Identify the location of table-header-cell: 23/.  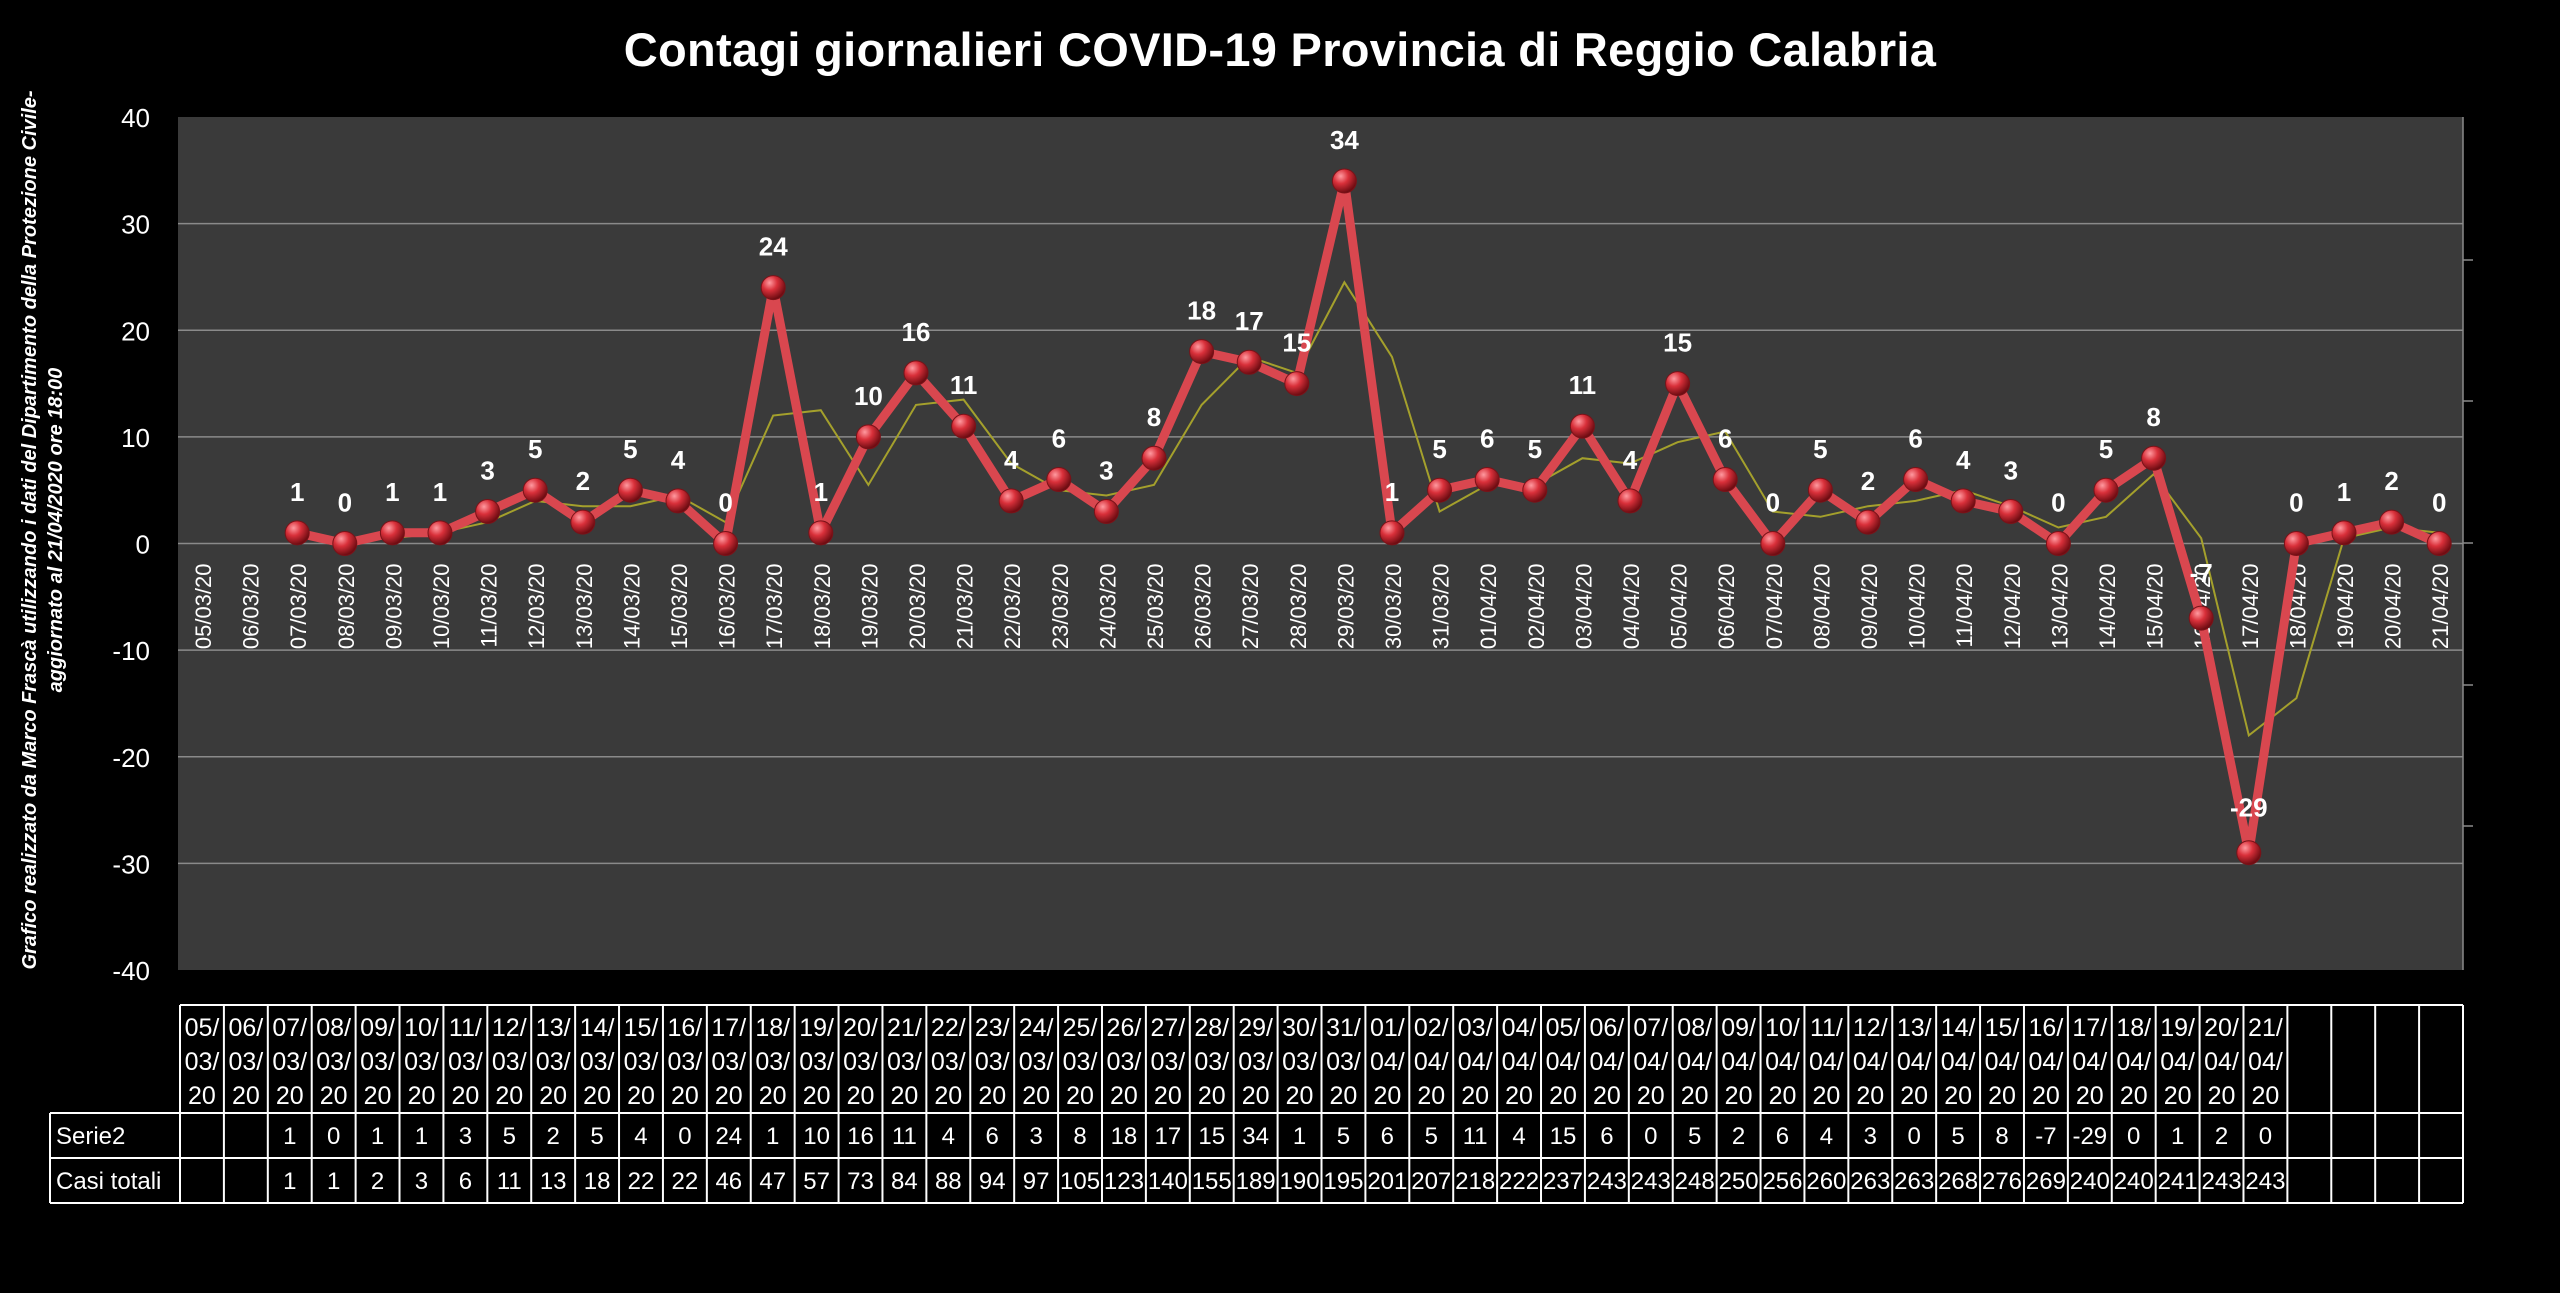
(992, 1028).